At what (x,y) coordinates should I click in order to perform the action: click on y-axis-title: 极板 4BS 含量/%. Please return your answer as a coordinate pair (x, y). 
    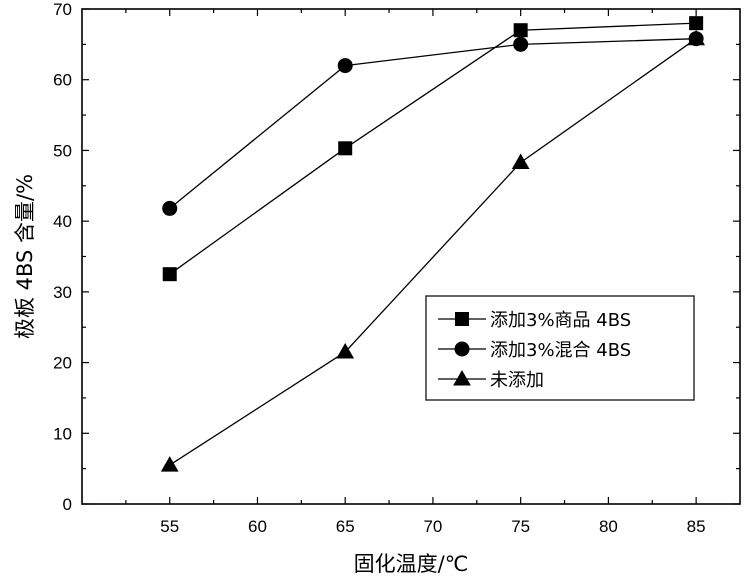
    Looking at the image, I should click on (25, 256).